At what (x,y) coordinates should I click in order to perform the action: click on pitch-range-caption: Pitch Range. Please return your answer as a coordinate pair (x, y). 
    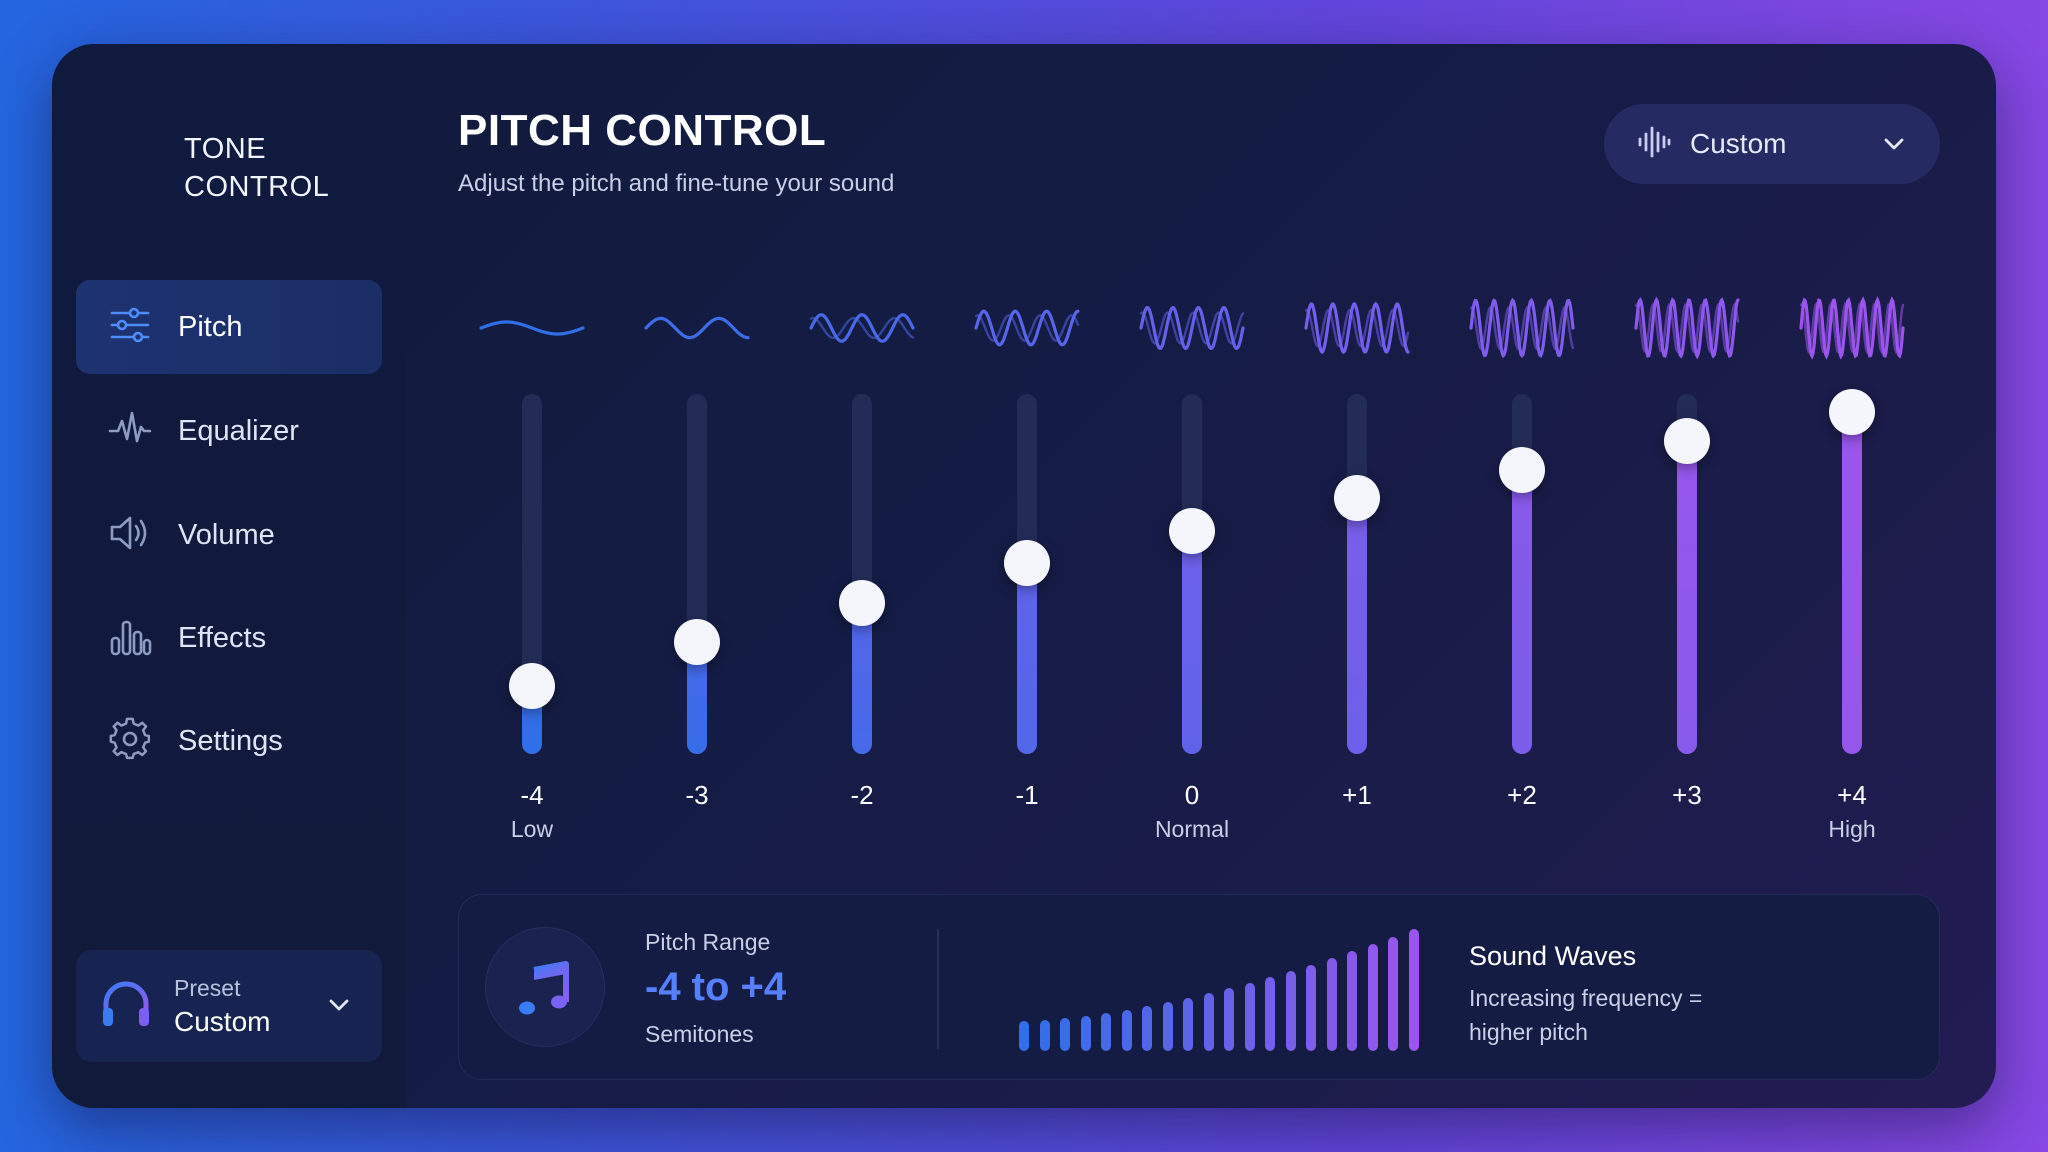
    Looking at the image, I should click on (708, 942).